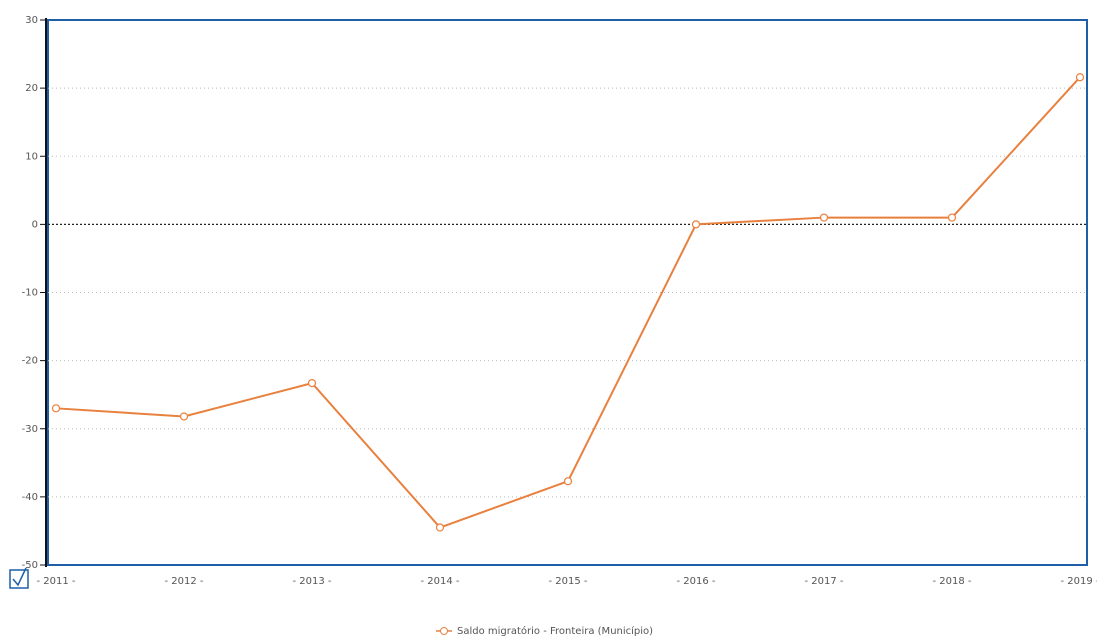 The height and width of the screenshot is (639, 1097). What do you see at coordinates (19, 578) in the screenshot?
I see `checkbox-icon` at bounding box center [19, 578].